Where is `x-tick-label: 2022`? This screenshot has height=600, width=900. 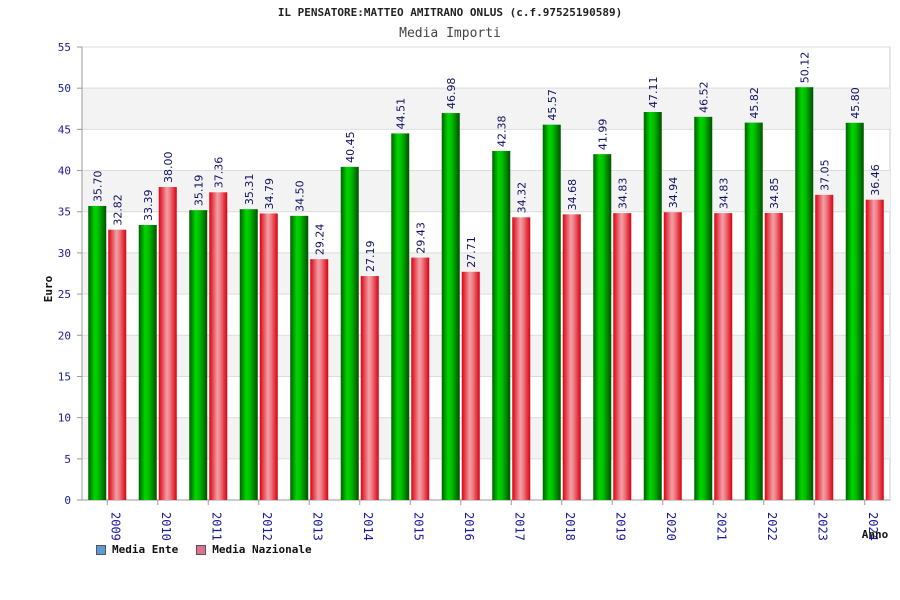 x-tick-label: 2022 is located at coordinates (772, 526).